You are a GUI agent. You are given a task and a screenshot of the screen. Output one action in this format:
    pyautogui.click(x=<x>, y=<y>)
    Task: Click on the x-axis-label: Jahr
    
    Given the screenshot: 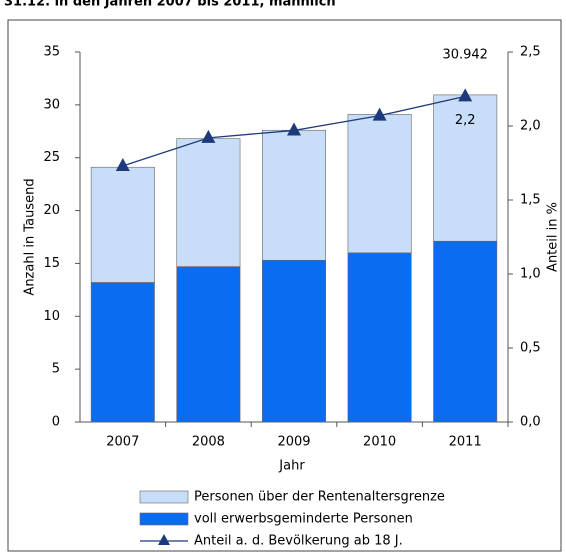 What is the action you would take?
    pyautogui.click(x=291, y=466)
    